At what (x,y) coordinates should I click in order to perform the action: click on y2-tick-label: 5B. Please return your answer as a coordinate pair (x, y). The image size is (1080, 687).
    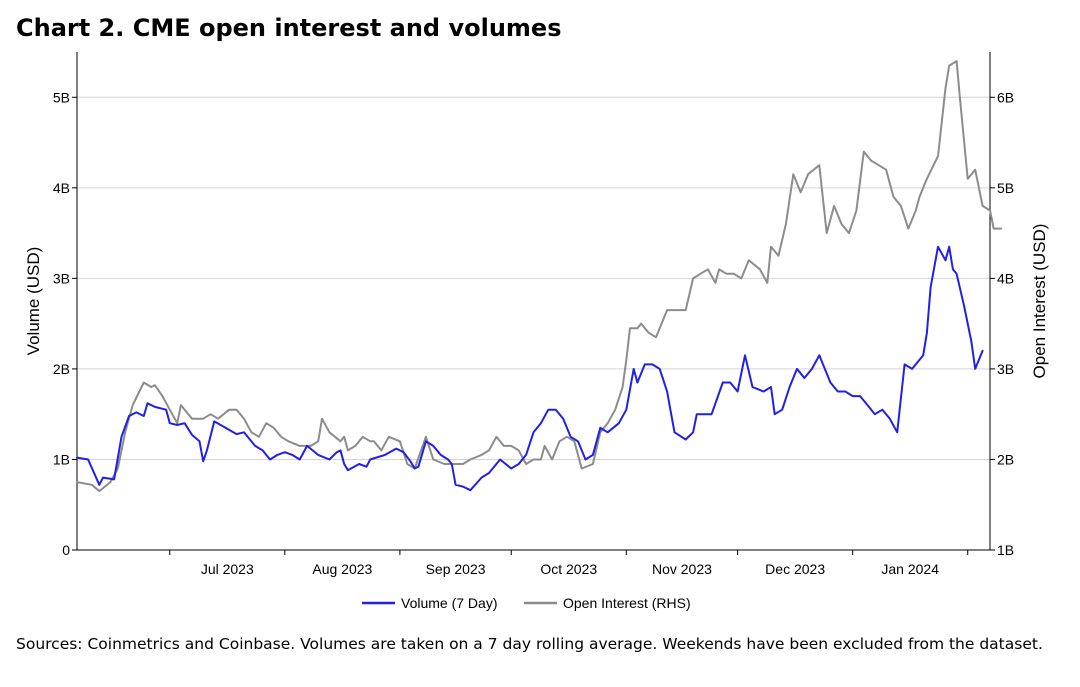
    Looking at the image, I should click on (1005, 188).